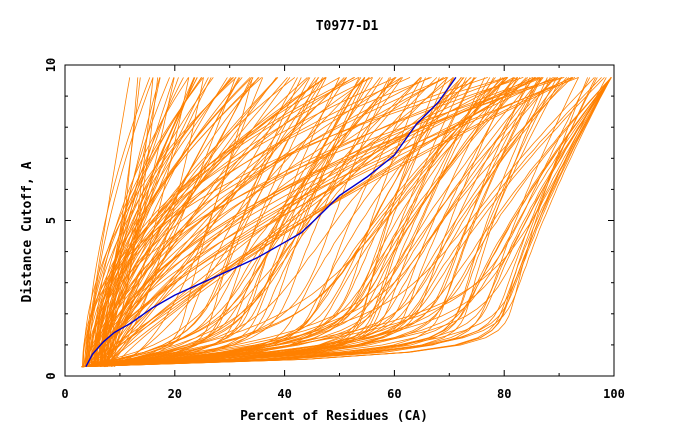 The image size is (680, 445). What do you see at coordinates (347, 26) in the screenshot?
I see `chart-title: T0977-D1` at bounding box center [347, 26].